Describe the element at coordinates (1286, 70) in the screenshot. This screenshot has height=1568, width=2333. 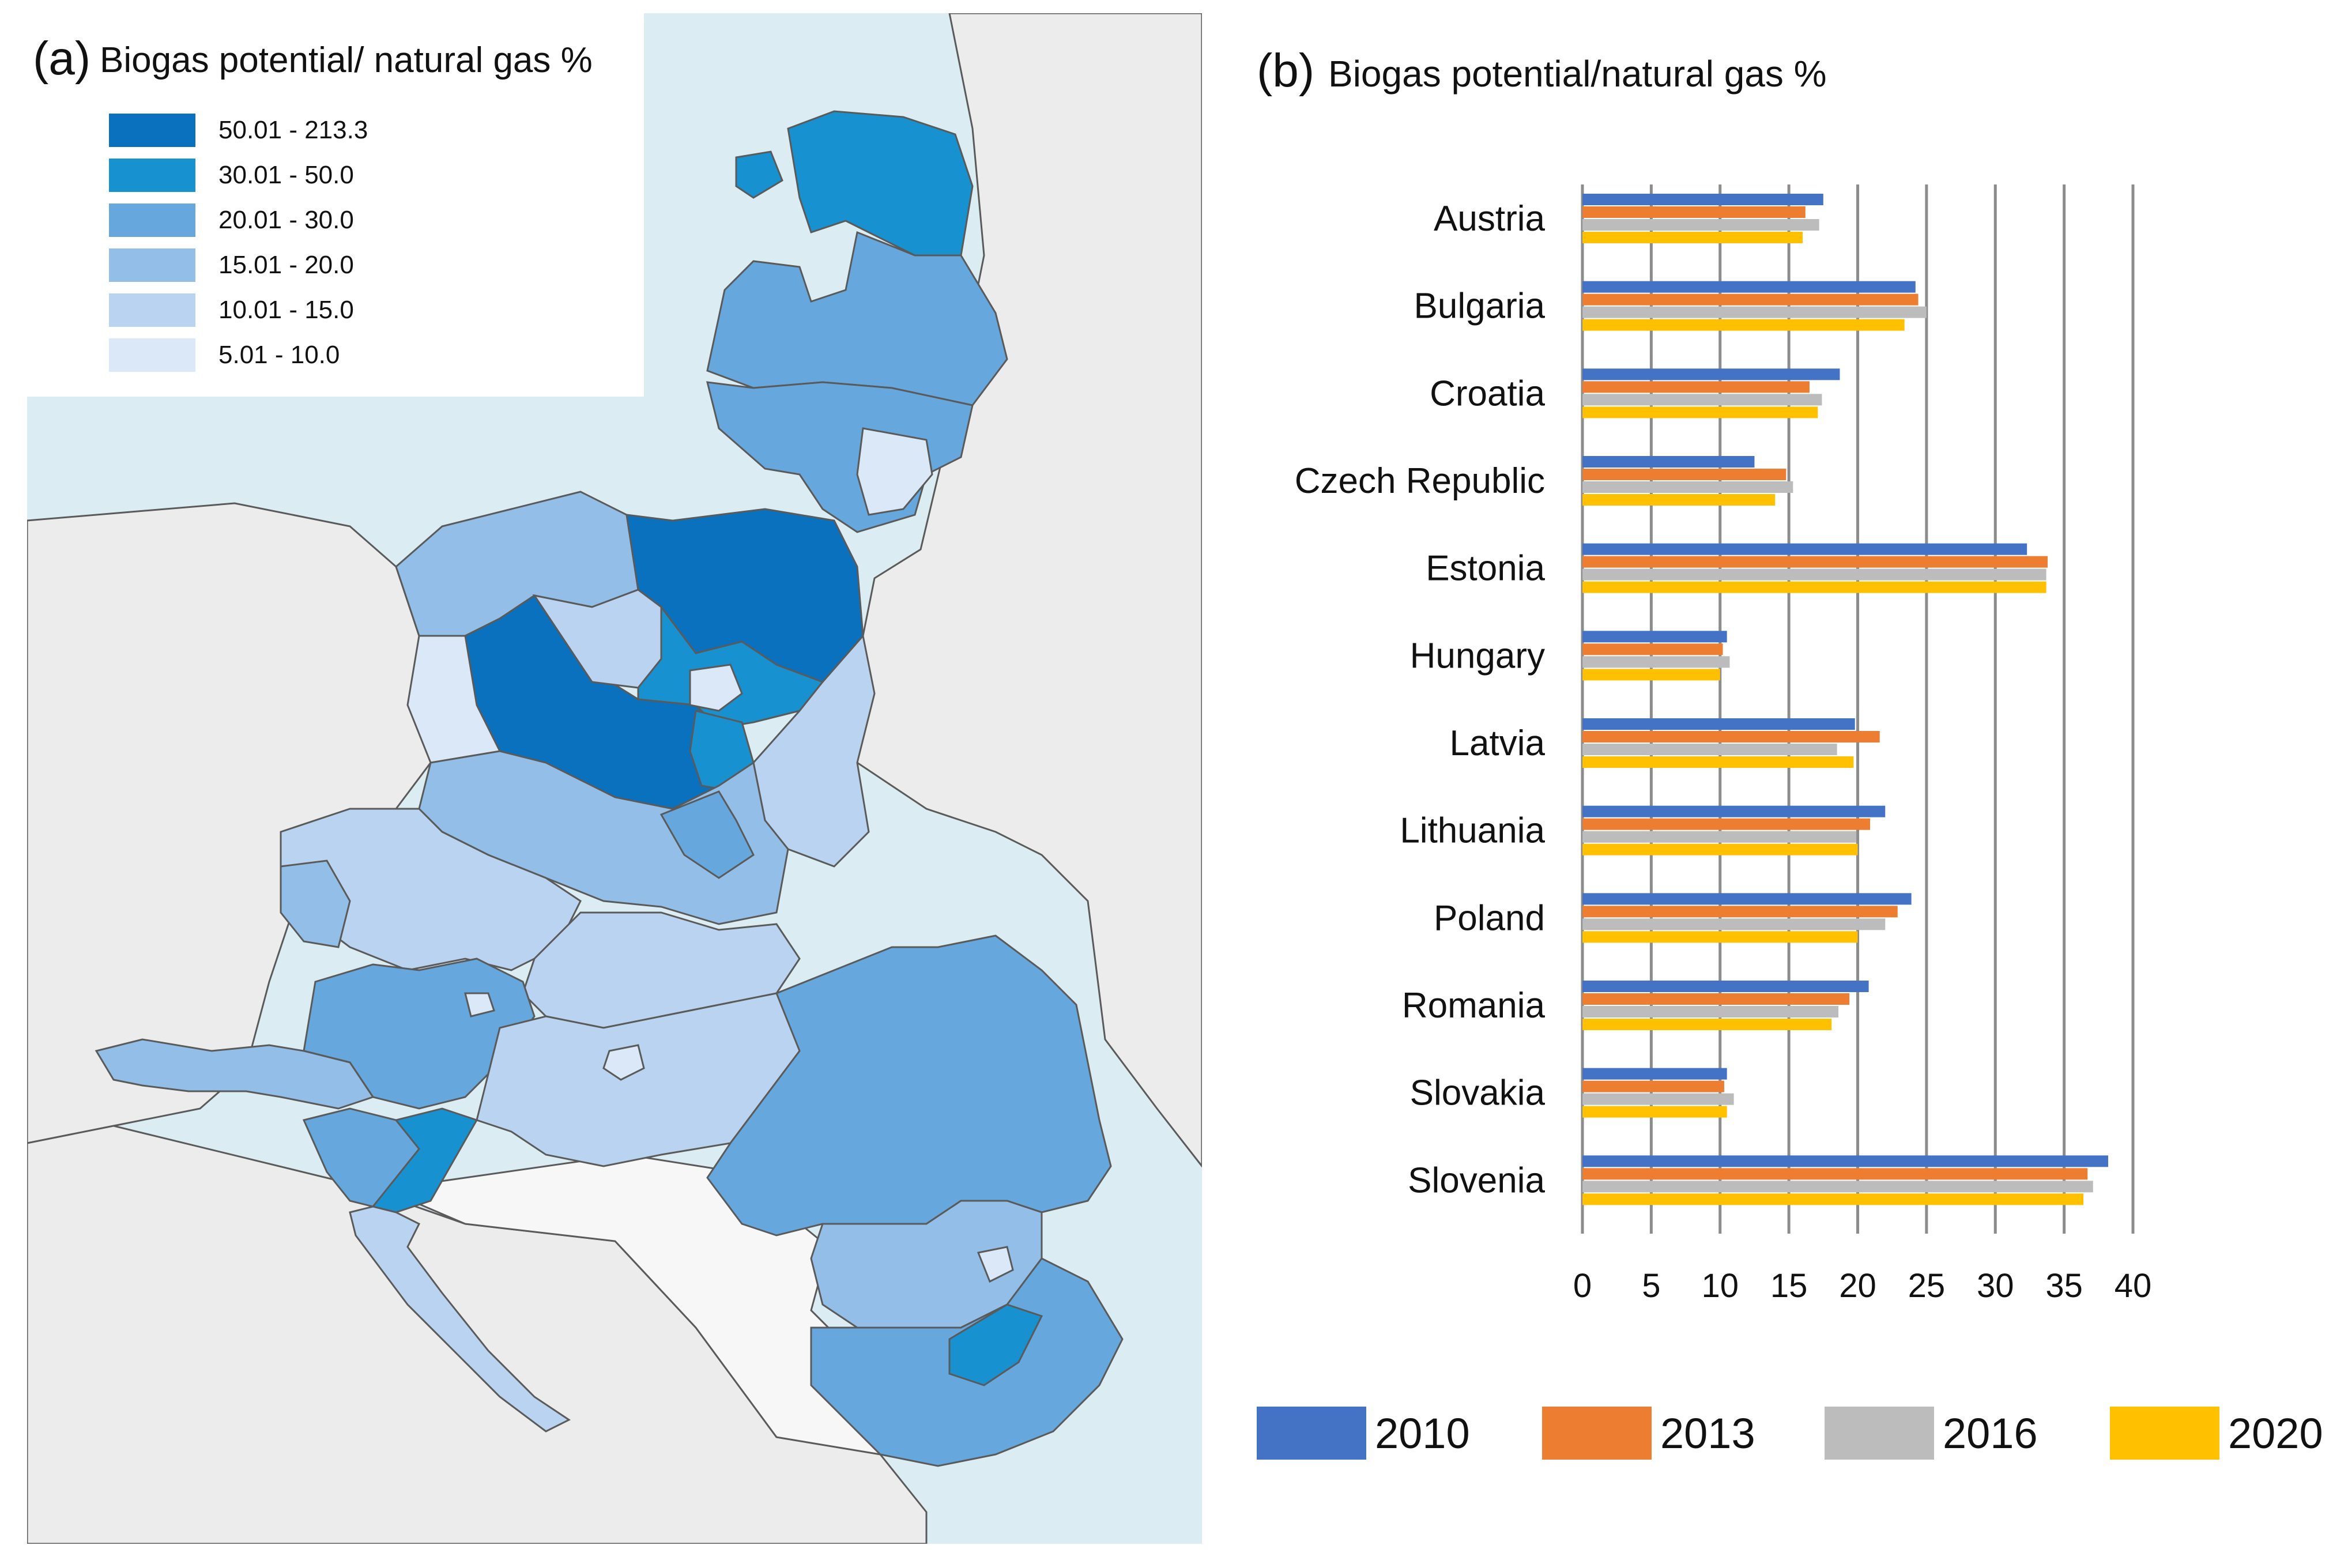
I see `chart-panel-letter: (b)` at that location.